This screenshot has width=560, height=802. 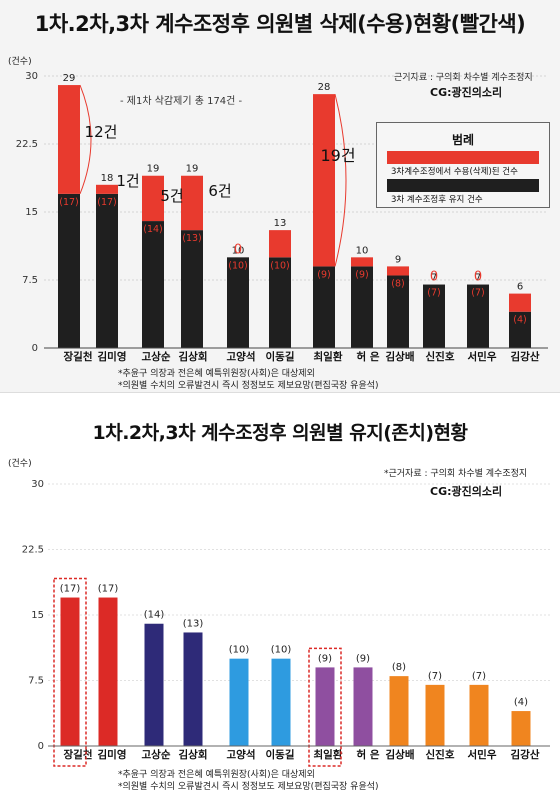 What do you see at coordinates (193, 356) in the screenshot?
I see `category-label: 김상회` at bounding box center [193, 356].